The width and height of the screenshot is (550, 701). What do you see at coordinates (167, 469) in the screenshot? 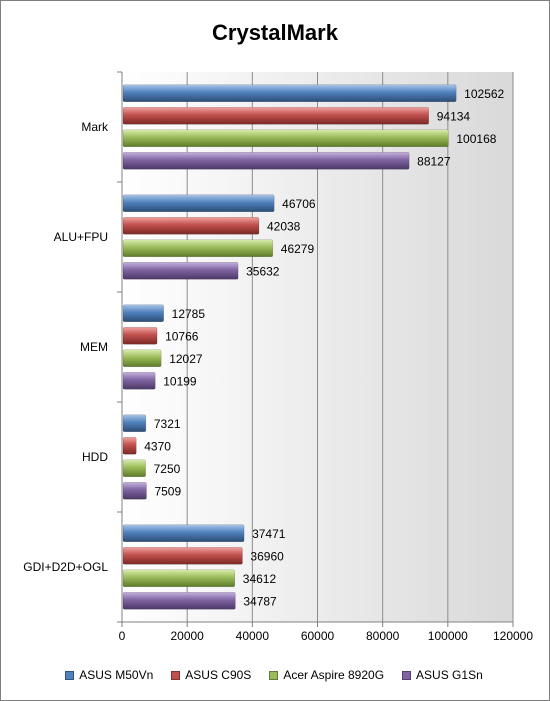
I see `data-label: 7250` at bounding box center [167, 469].